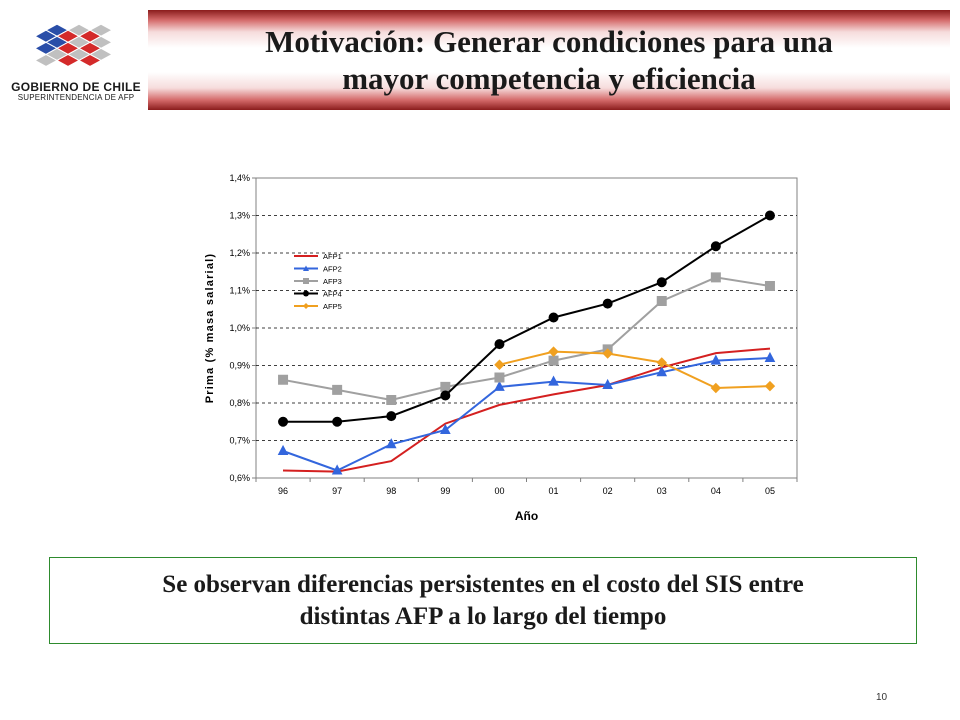  What do you see at coordinates (239, 291) in the screenshot?
I see `y-tick-label: 1,1%` at bounding box center [239, 291].